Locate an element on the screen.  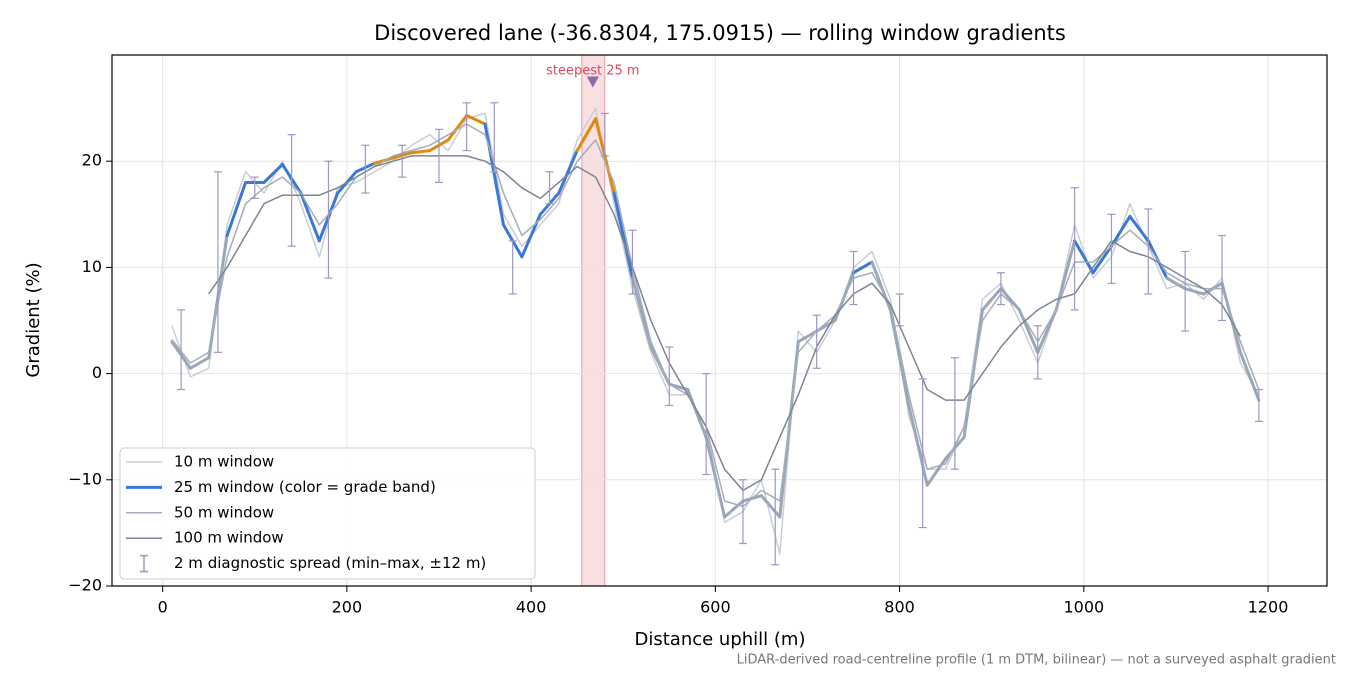
y-tick-label: 20 is located at coordinates (92, 160).